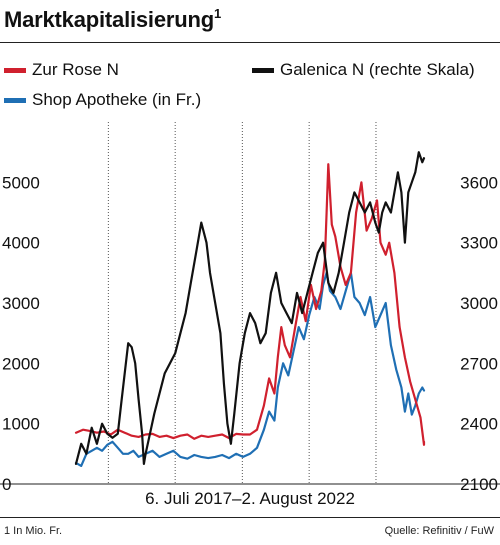 The height and width of the screenshot is (545, 500). I want to click on right-tick-label-2400: 2400, so click(479, 424).